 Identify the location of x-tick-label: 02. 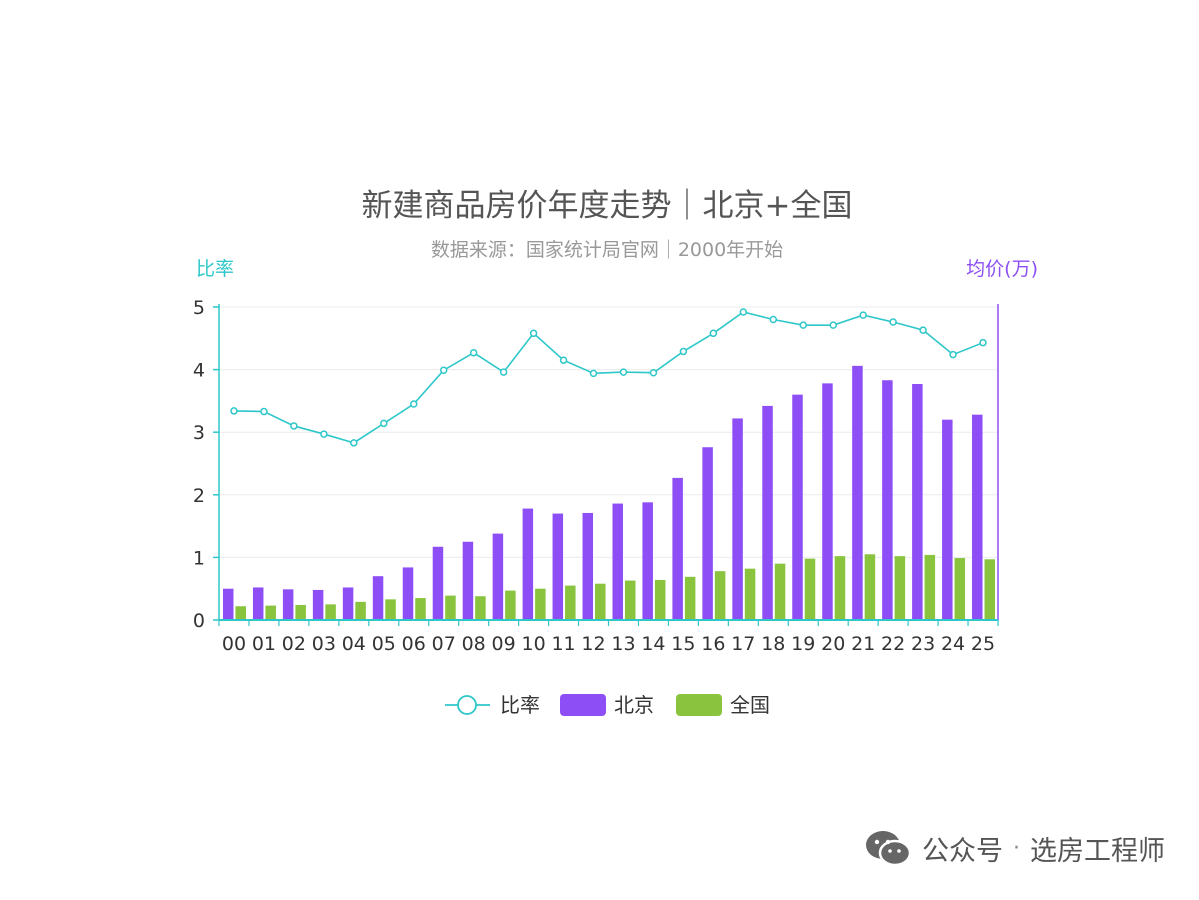
(294, 644).